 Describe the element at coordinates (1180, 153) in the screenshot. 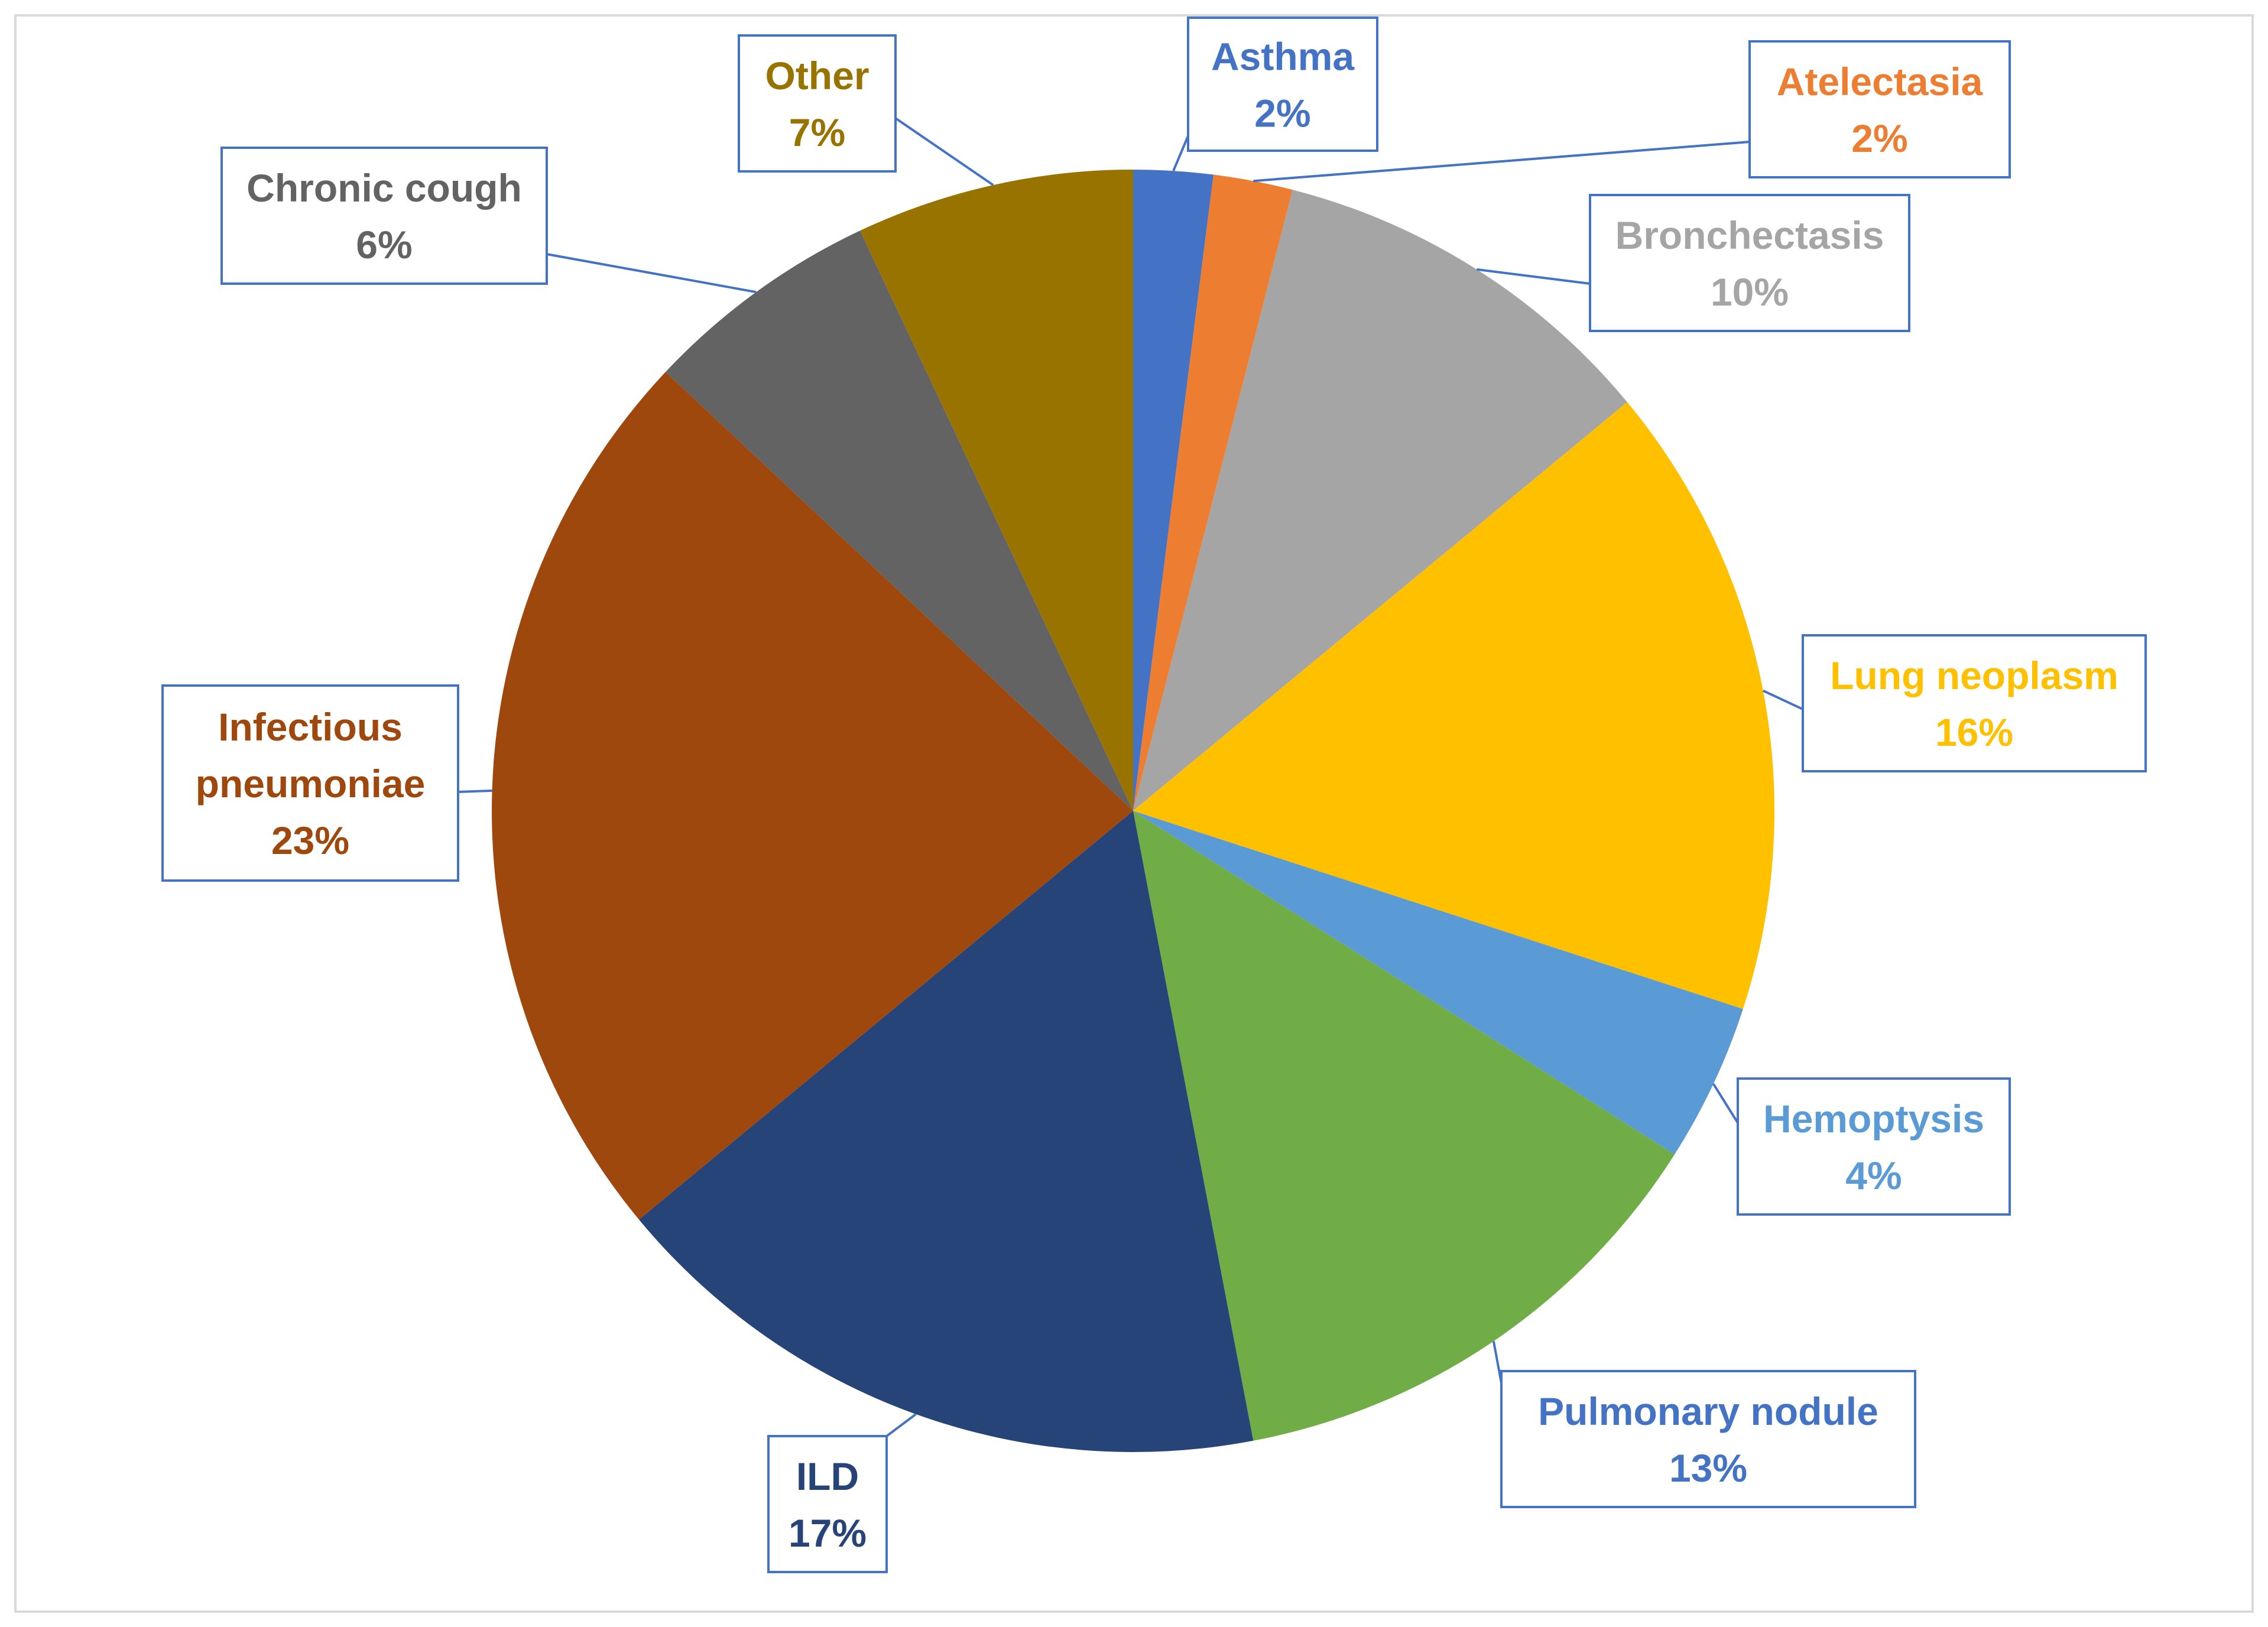

I see `leader-line-asthma` at that location.